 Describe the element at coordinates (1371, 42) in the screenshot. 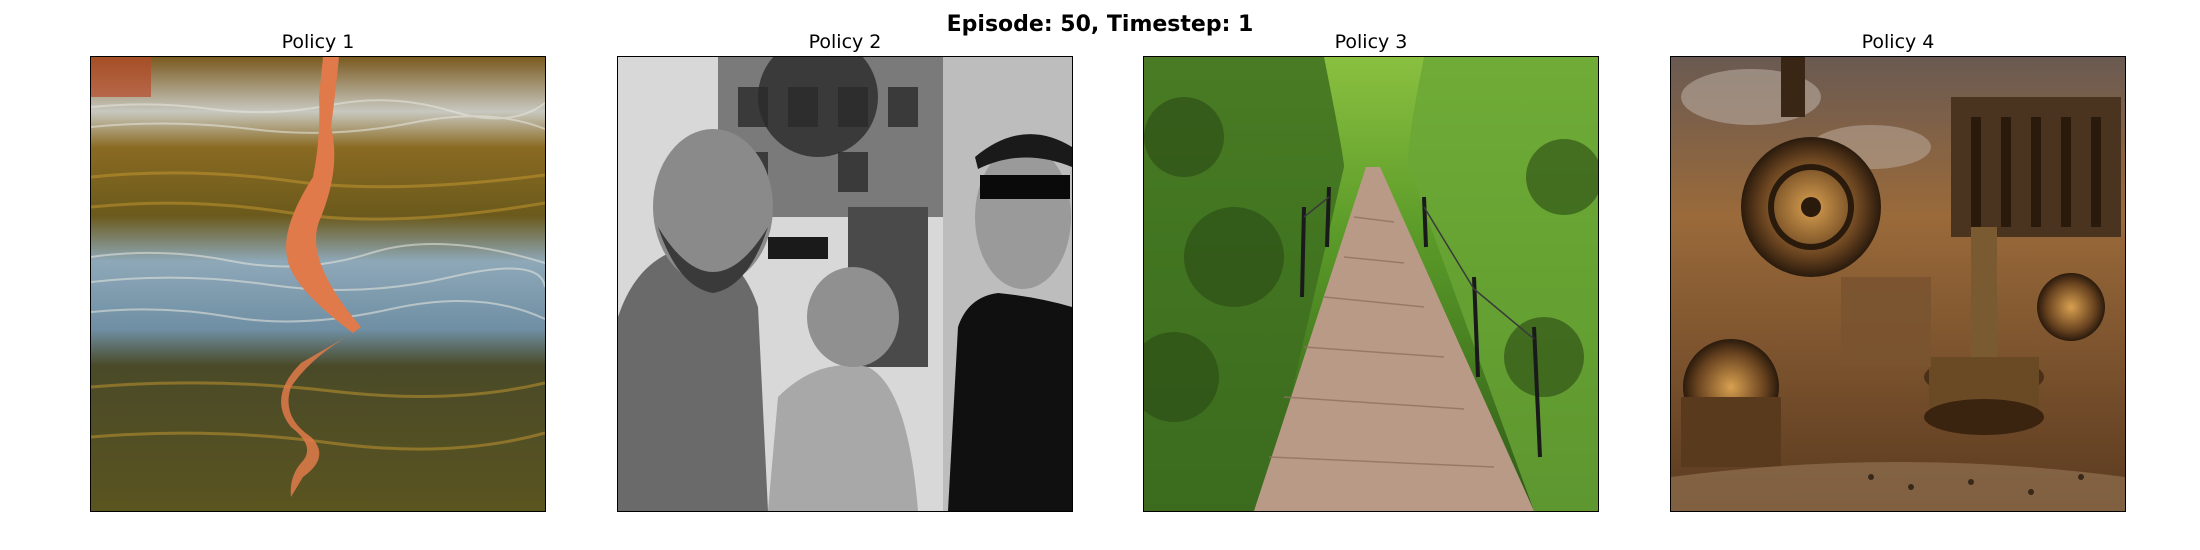

I see `panel-title: Policy 3` at that location.